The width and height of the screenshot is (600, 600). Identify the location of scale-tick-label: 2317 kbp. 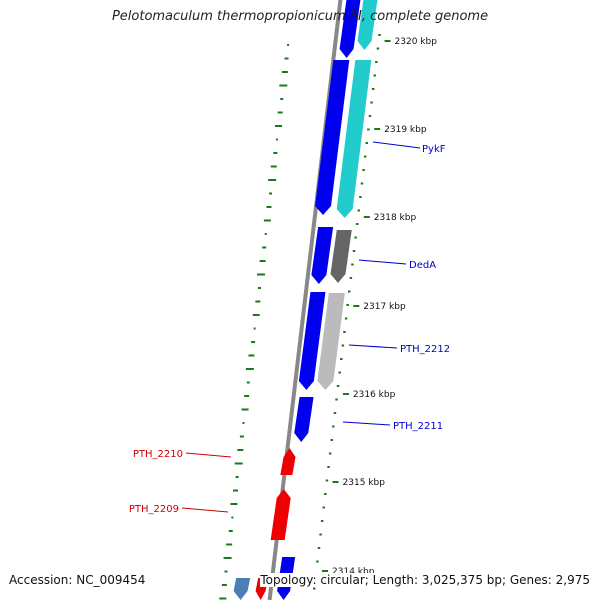
(384, 307).